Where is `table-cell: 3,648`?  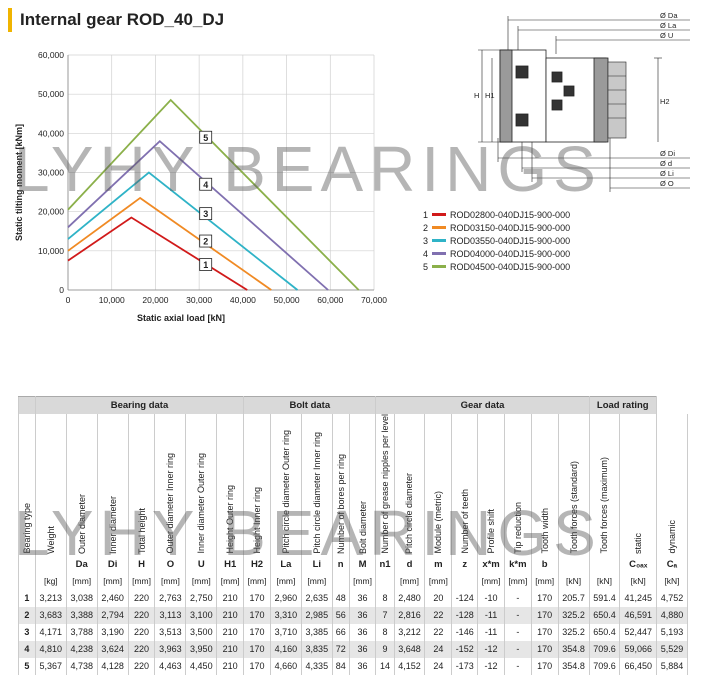 table-cell: 3,648 is located at coordinates (409, 649).